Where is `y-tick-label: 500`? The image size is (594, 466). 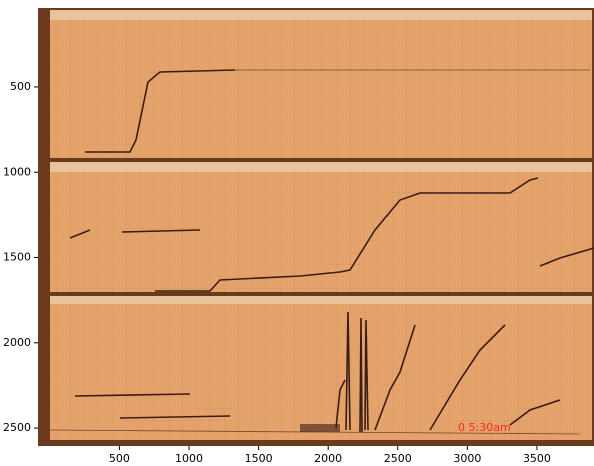 y-tick-label: 500 is located at coordinates (20, 86).